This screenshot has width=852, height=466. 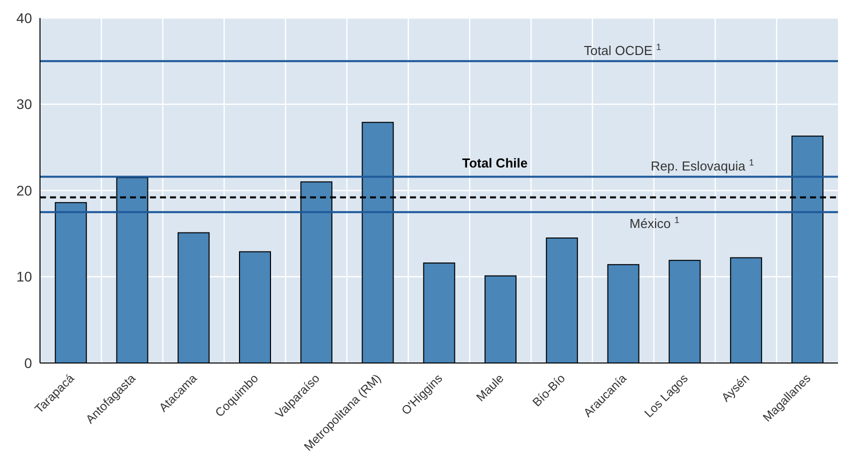 I want to click on ref-line-label: Total Chile, so click(x=495, y=162).